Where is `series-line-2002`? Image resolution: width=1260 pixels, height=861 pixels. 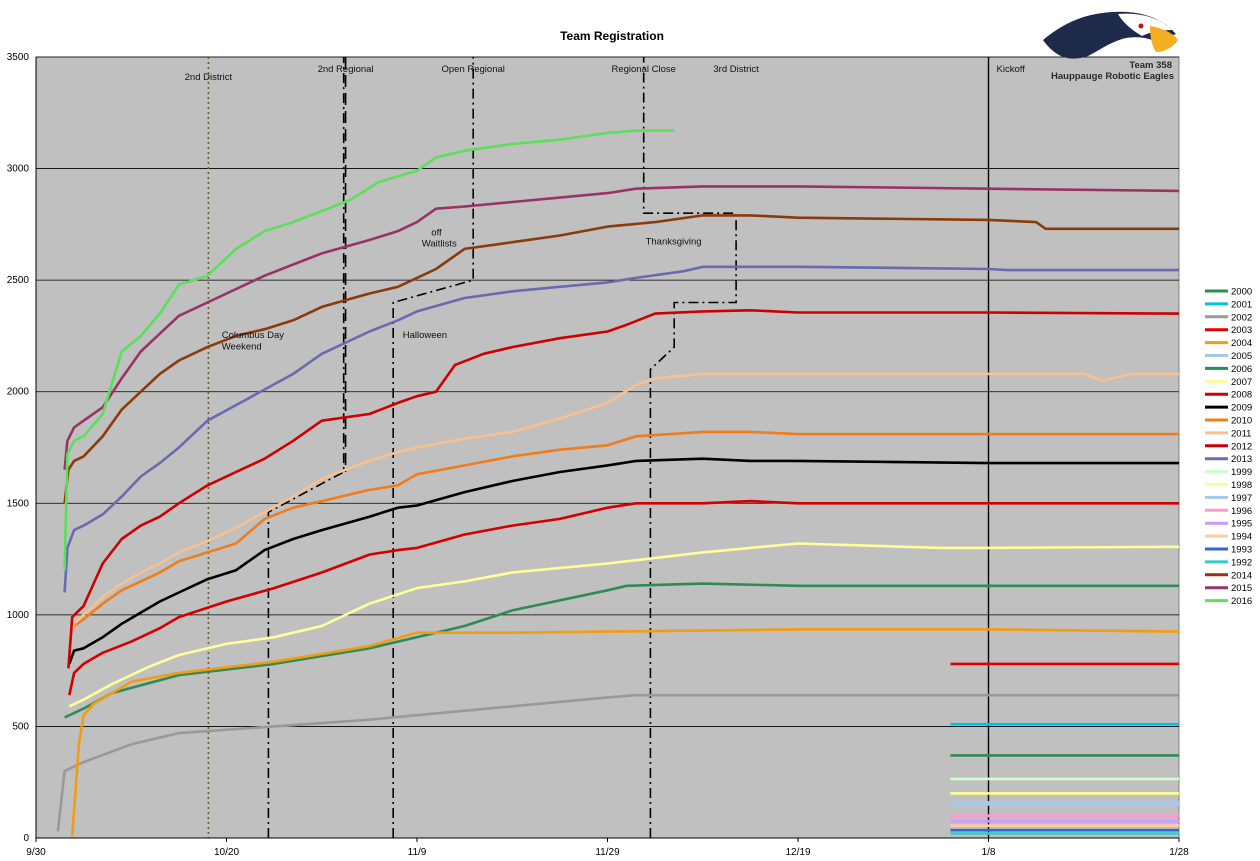 series-line-2002 is located at coordinates (617, 762).